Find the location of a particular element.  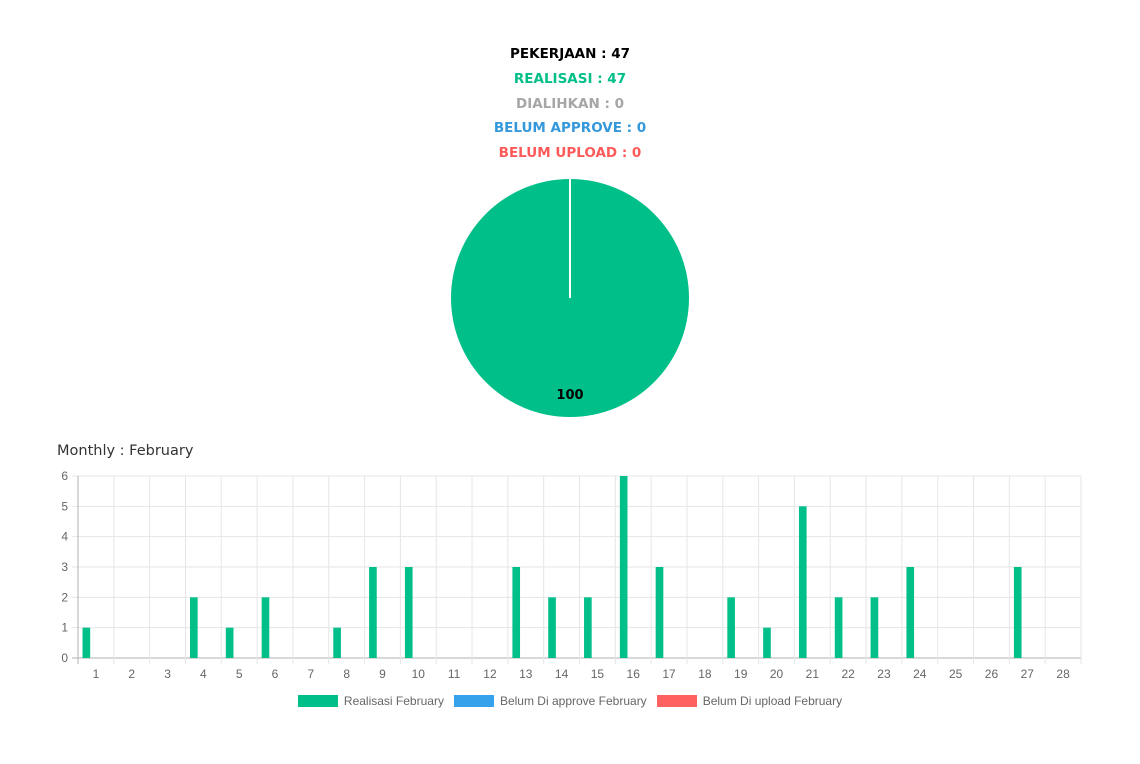

legend-item: Realisasi February is located at coordinates (370, 701).